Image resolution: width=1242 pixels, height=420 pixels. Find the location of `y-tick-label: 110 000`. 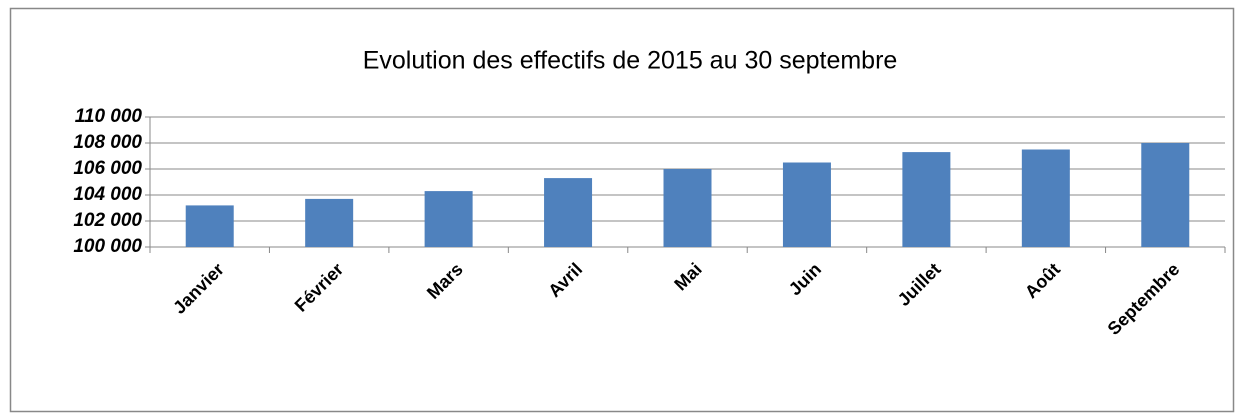

y-tick-label: 110 000 is located at coordinates (109, 116).